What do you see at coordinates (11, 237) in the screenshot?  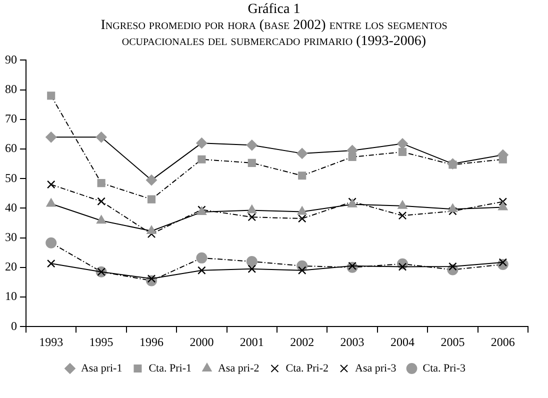 I see `y-tick-label: 30` at bounding box center [11, 237].